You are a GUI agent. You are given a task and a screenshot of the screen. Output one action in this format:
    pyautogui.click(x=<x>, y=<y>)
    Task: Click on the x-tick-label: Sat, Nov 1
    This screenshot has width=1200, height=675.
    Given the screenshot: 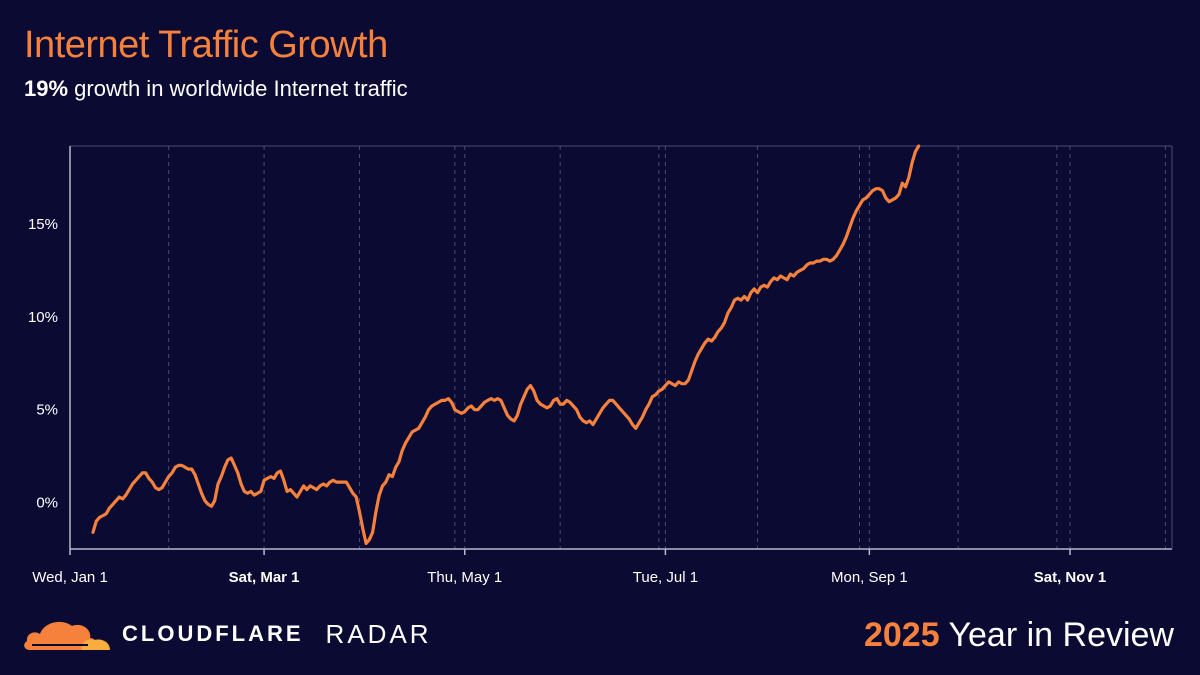 What is the action you would take?
    pyautogui.click(x=1070, y=577)
    